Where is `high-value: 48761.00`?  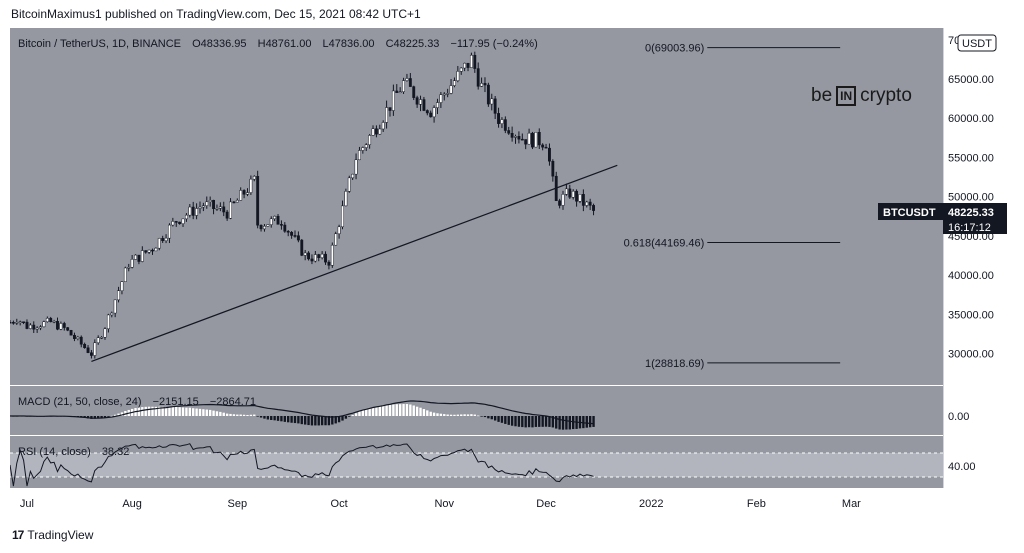 high-value: 48761.00 is located at coordinates (288, 44).